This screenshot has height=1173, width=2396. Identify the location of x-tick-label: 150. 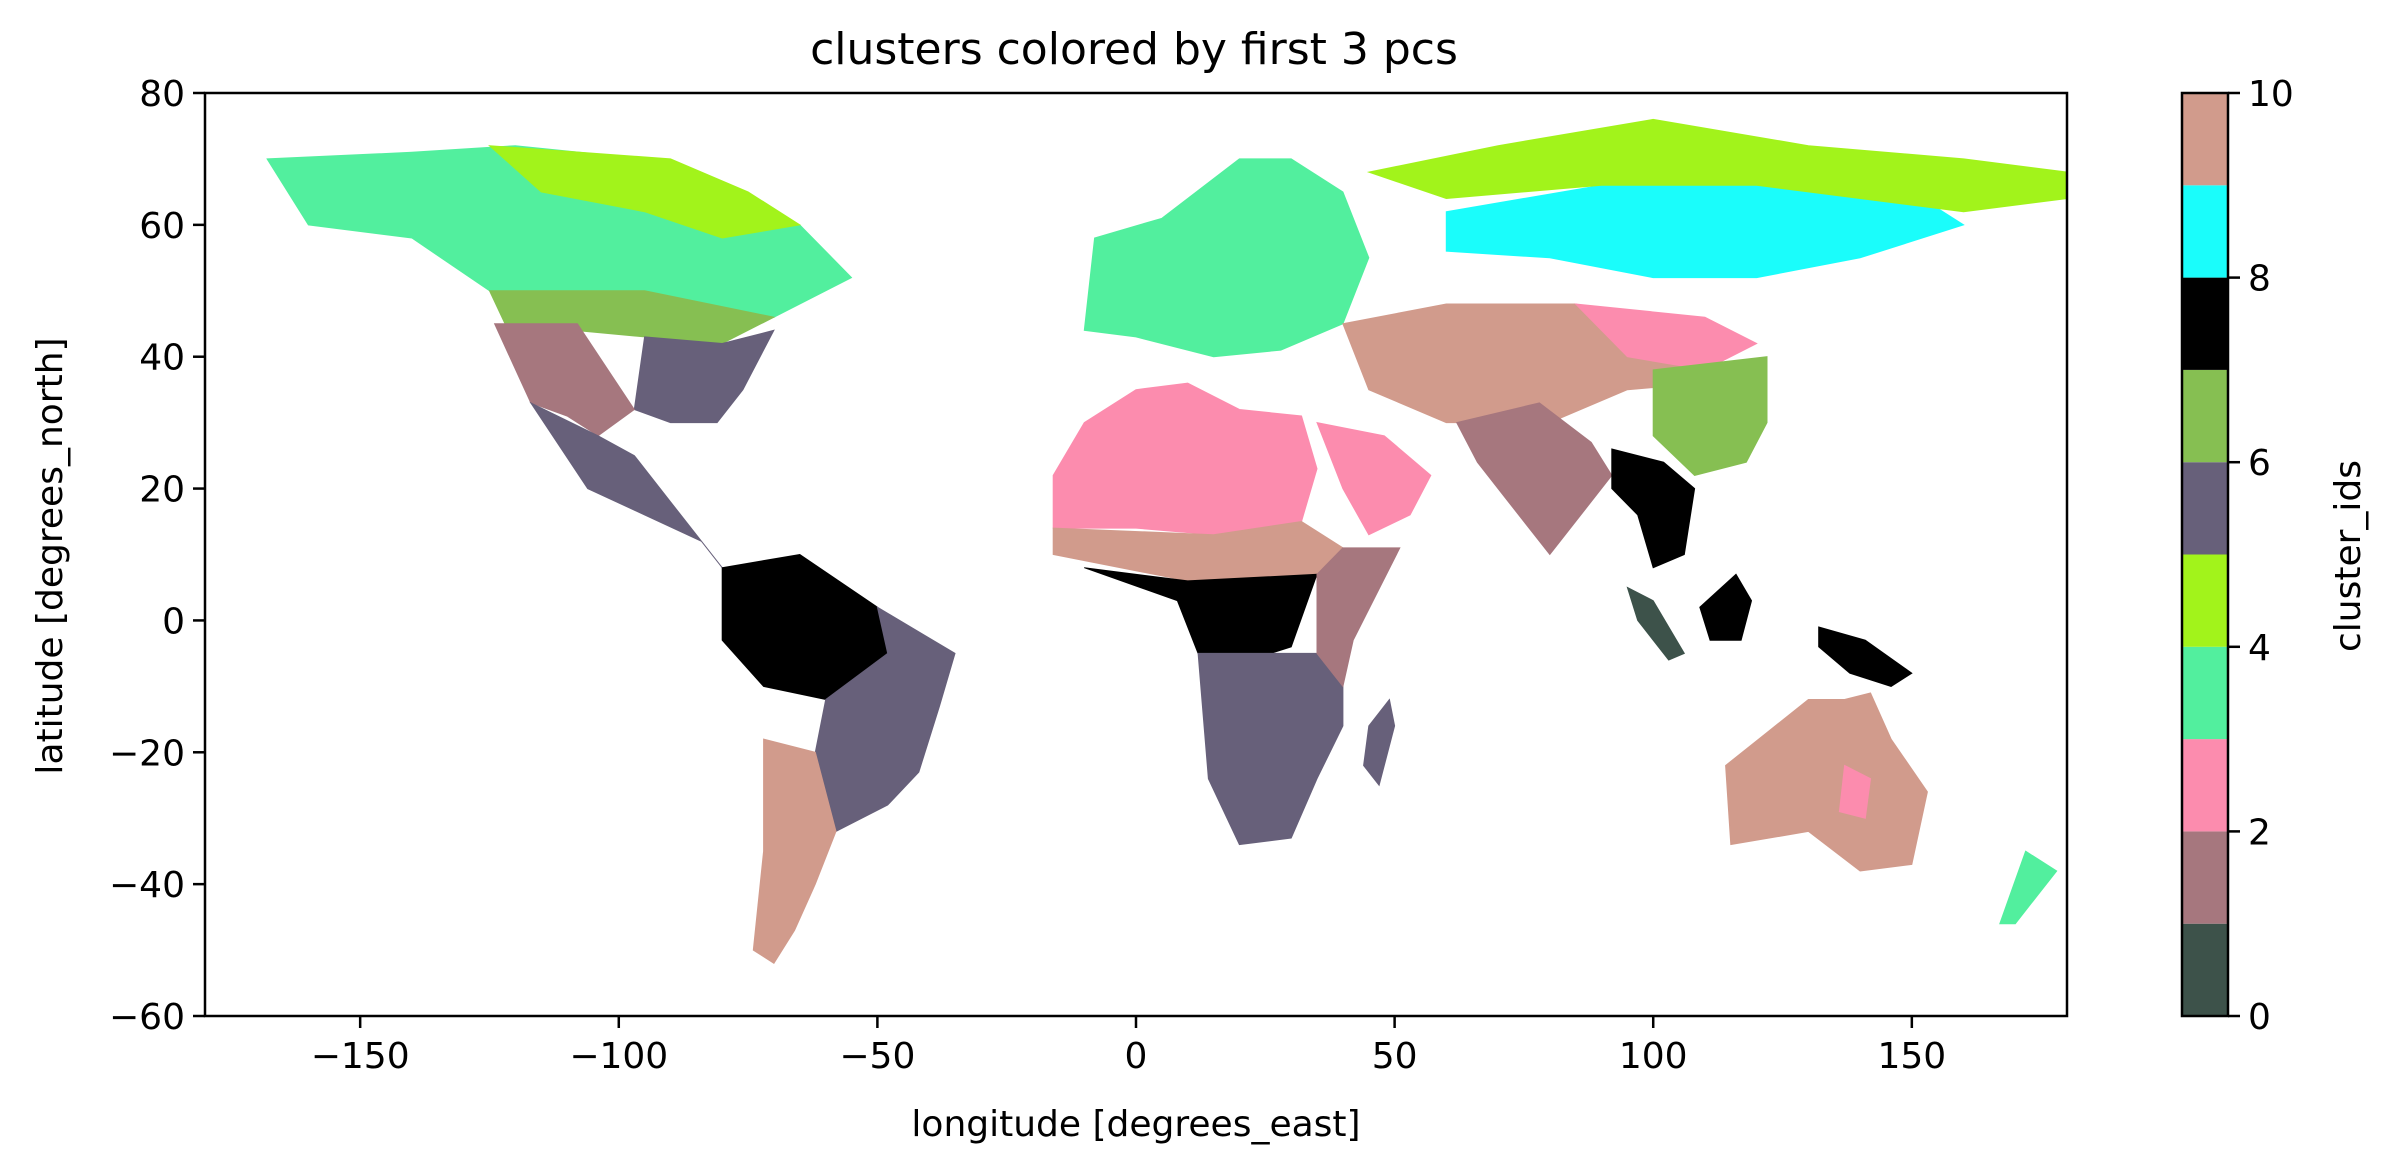
(1911, 1056).